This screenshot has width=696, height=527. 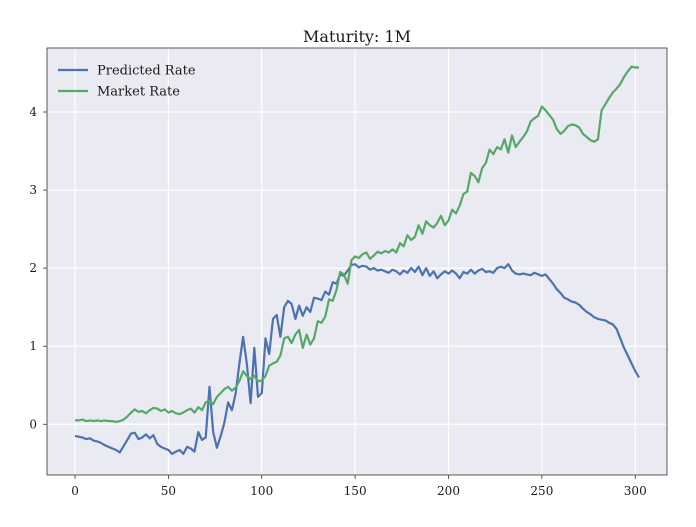 What do you see at coordinates (357, 36) in the screenshot?
I see `chart-title: Maturity: 1M` at bounding box center [357, 36].